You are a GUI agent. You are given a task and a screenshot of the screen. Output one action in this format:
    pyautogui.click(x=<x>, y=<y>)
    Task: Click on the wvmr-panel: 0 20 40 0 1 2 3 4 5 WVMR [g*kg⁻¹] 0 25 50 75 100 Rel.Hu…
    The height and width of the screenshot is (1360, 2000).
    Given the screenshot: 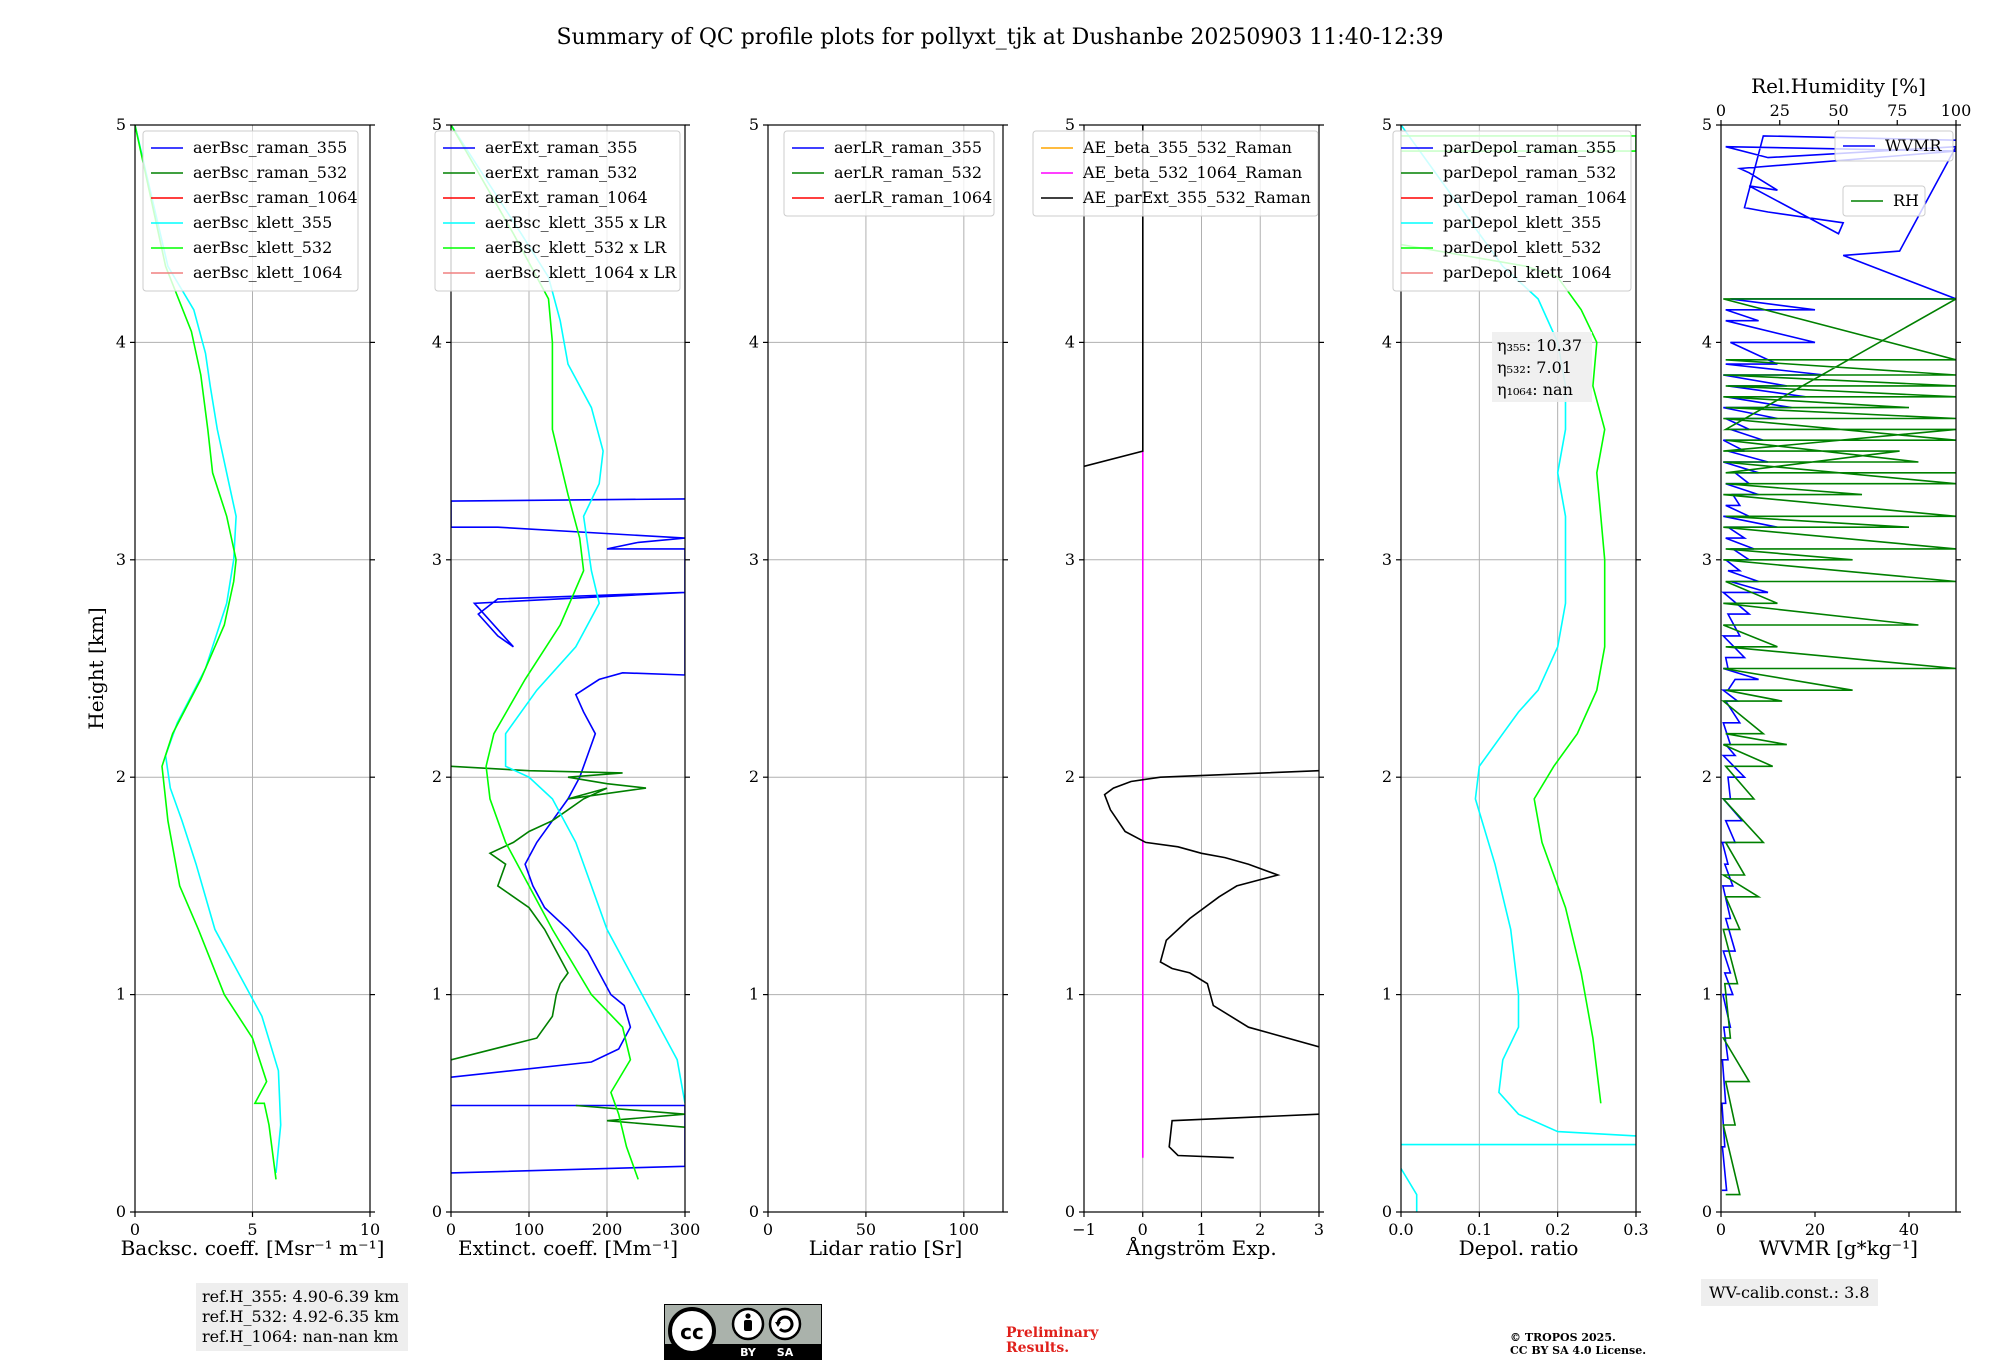 What is the action you would take?
    pyautogui.click(x=1836, y=667)
    